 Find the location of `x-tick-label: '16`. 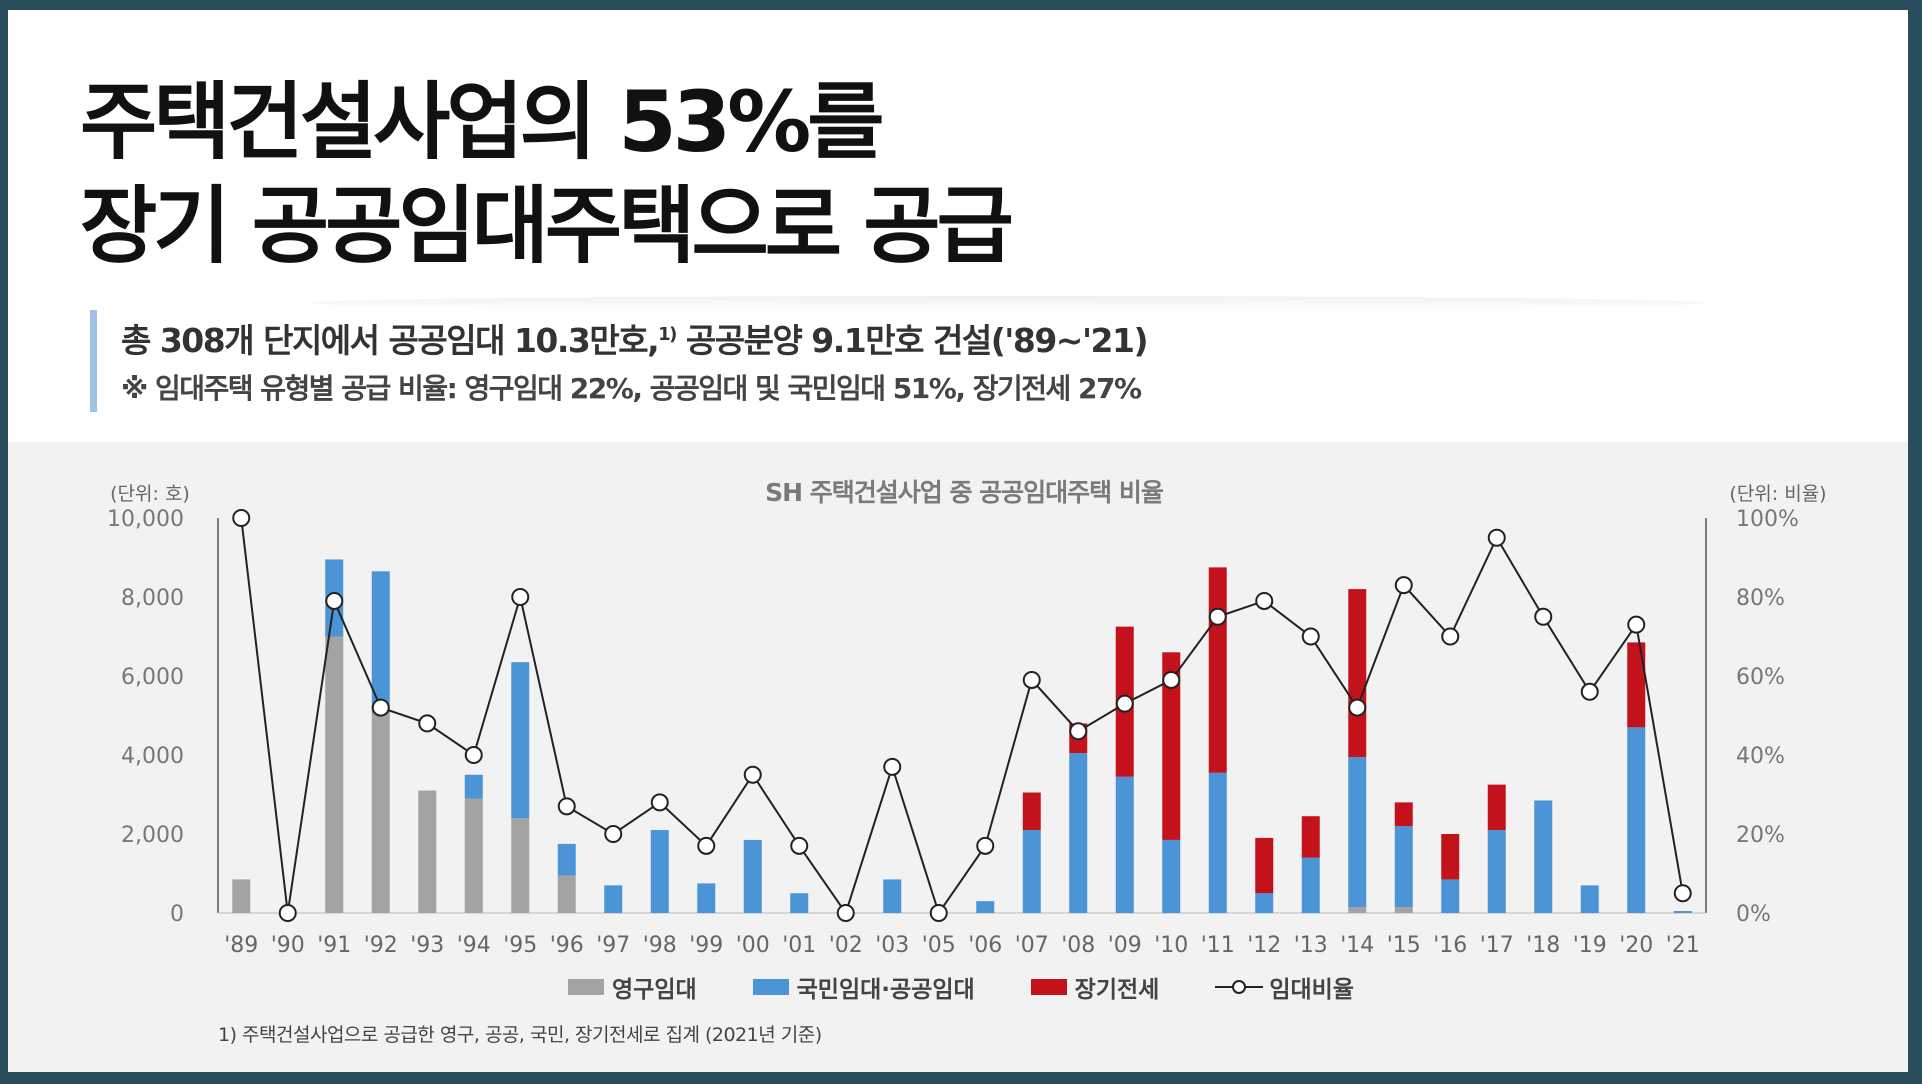

x-tick-label: '16 is located at coordinates (1450, 945).